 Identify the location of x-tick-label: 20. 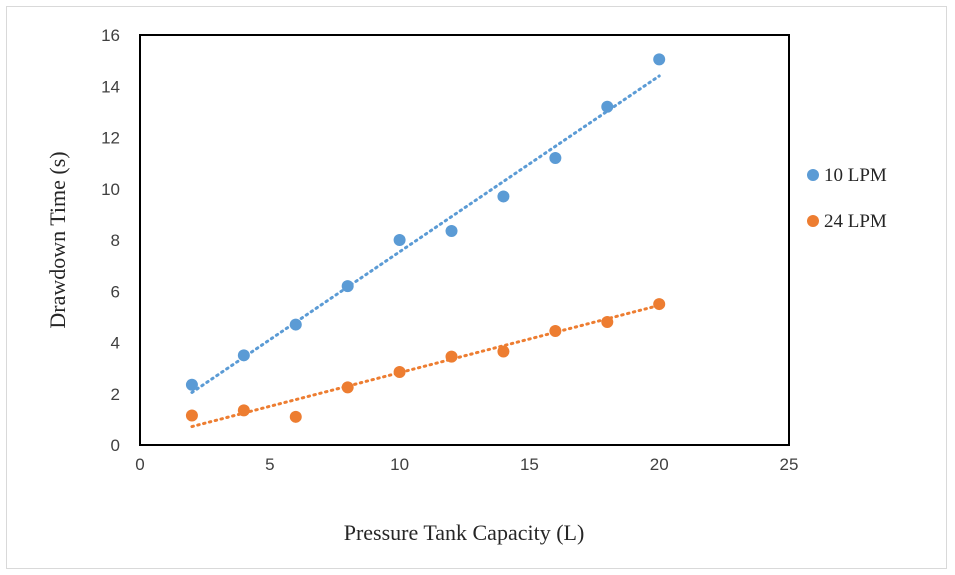
(659, 464).